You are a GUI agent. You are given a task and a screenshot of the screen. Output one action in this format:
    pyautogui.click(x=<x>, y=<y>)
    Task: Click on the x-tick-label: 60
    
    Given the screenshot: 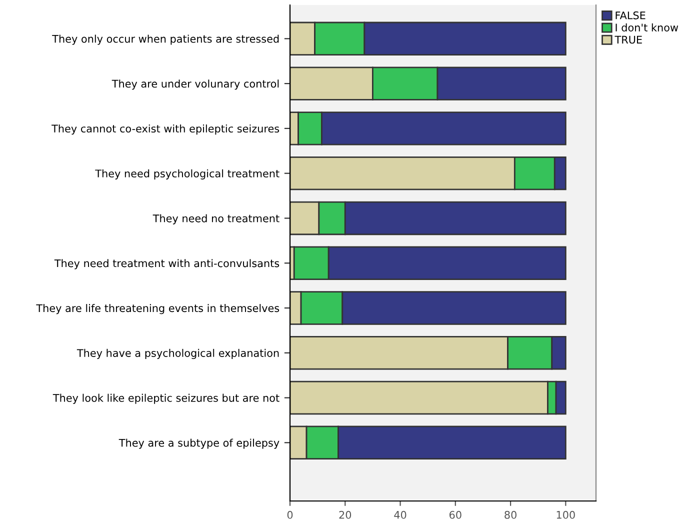 What is the action you would take?
    pyautogui.click(x=456, y=514)
    